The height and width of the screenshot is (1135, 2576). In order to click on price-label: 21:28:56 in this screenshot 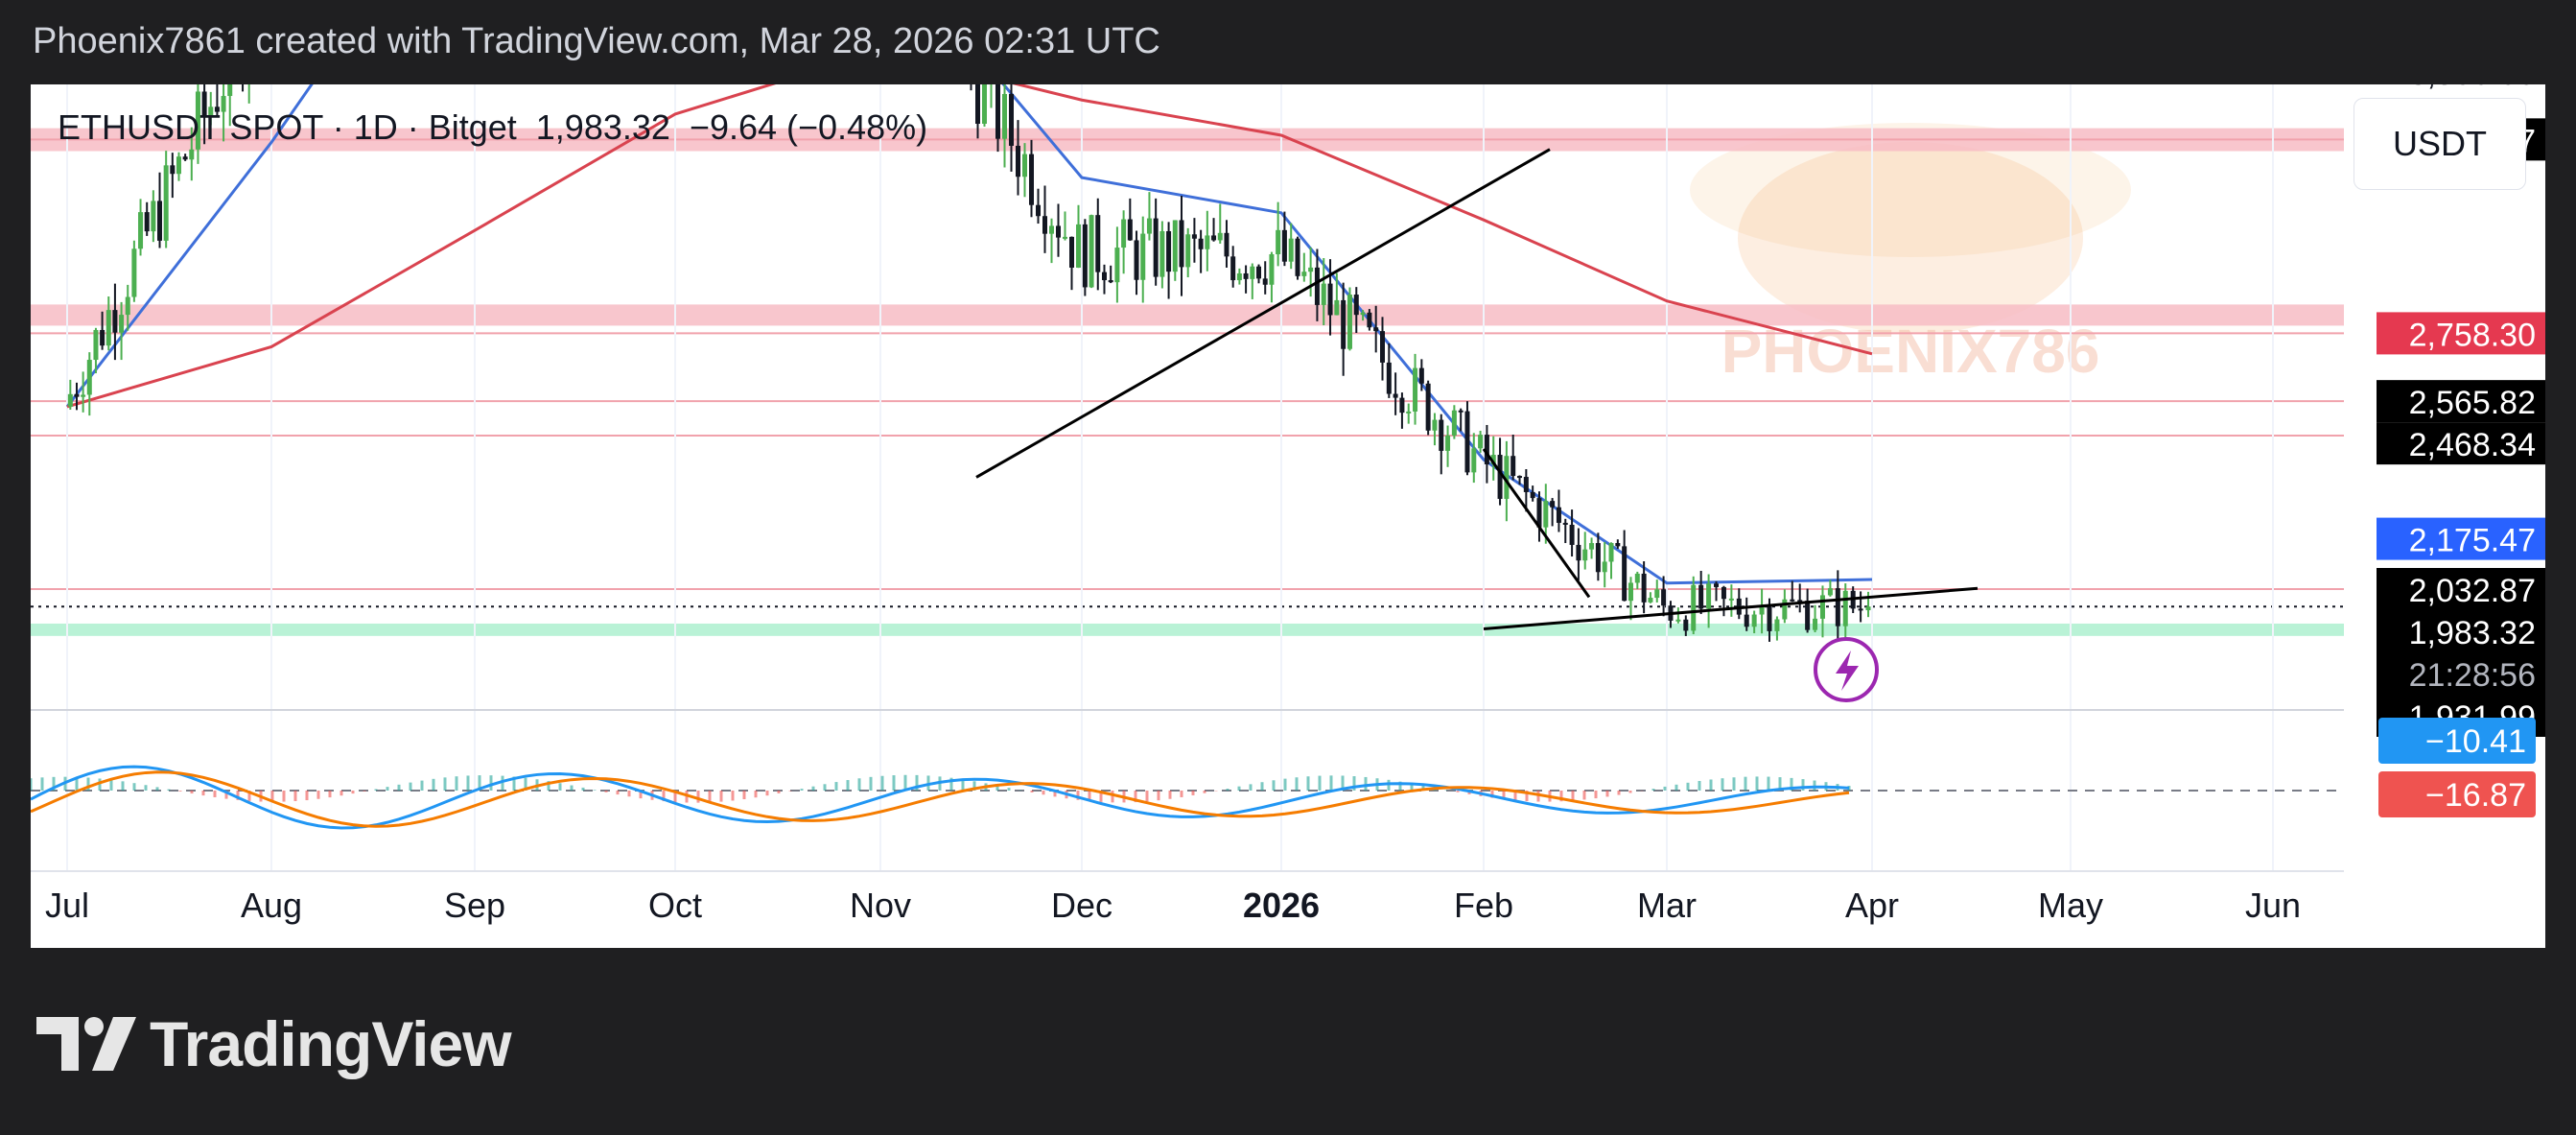, I will do `click(2472, 675)`.